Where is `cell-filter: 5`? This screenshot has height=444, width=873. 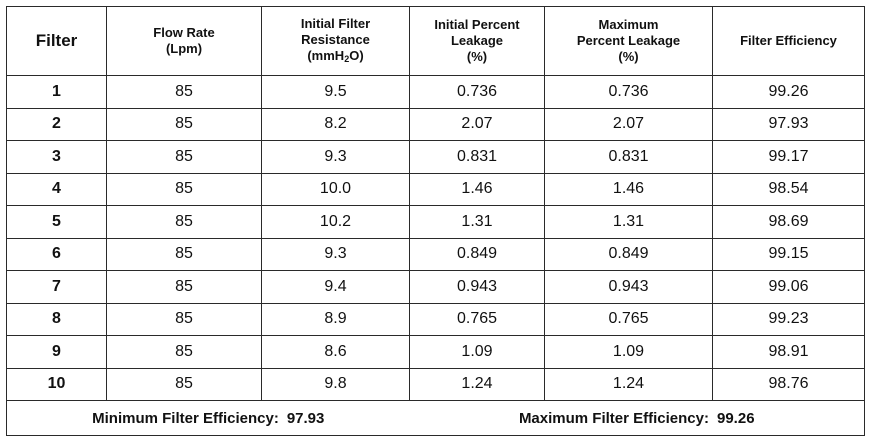
cell-filter: 5 is located at coordinates (56, 222).